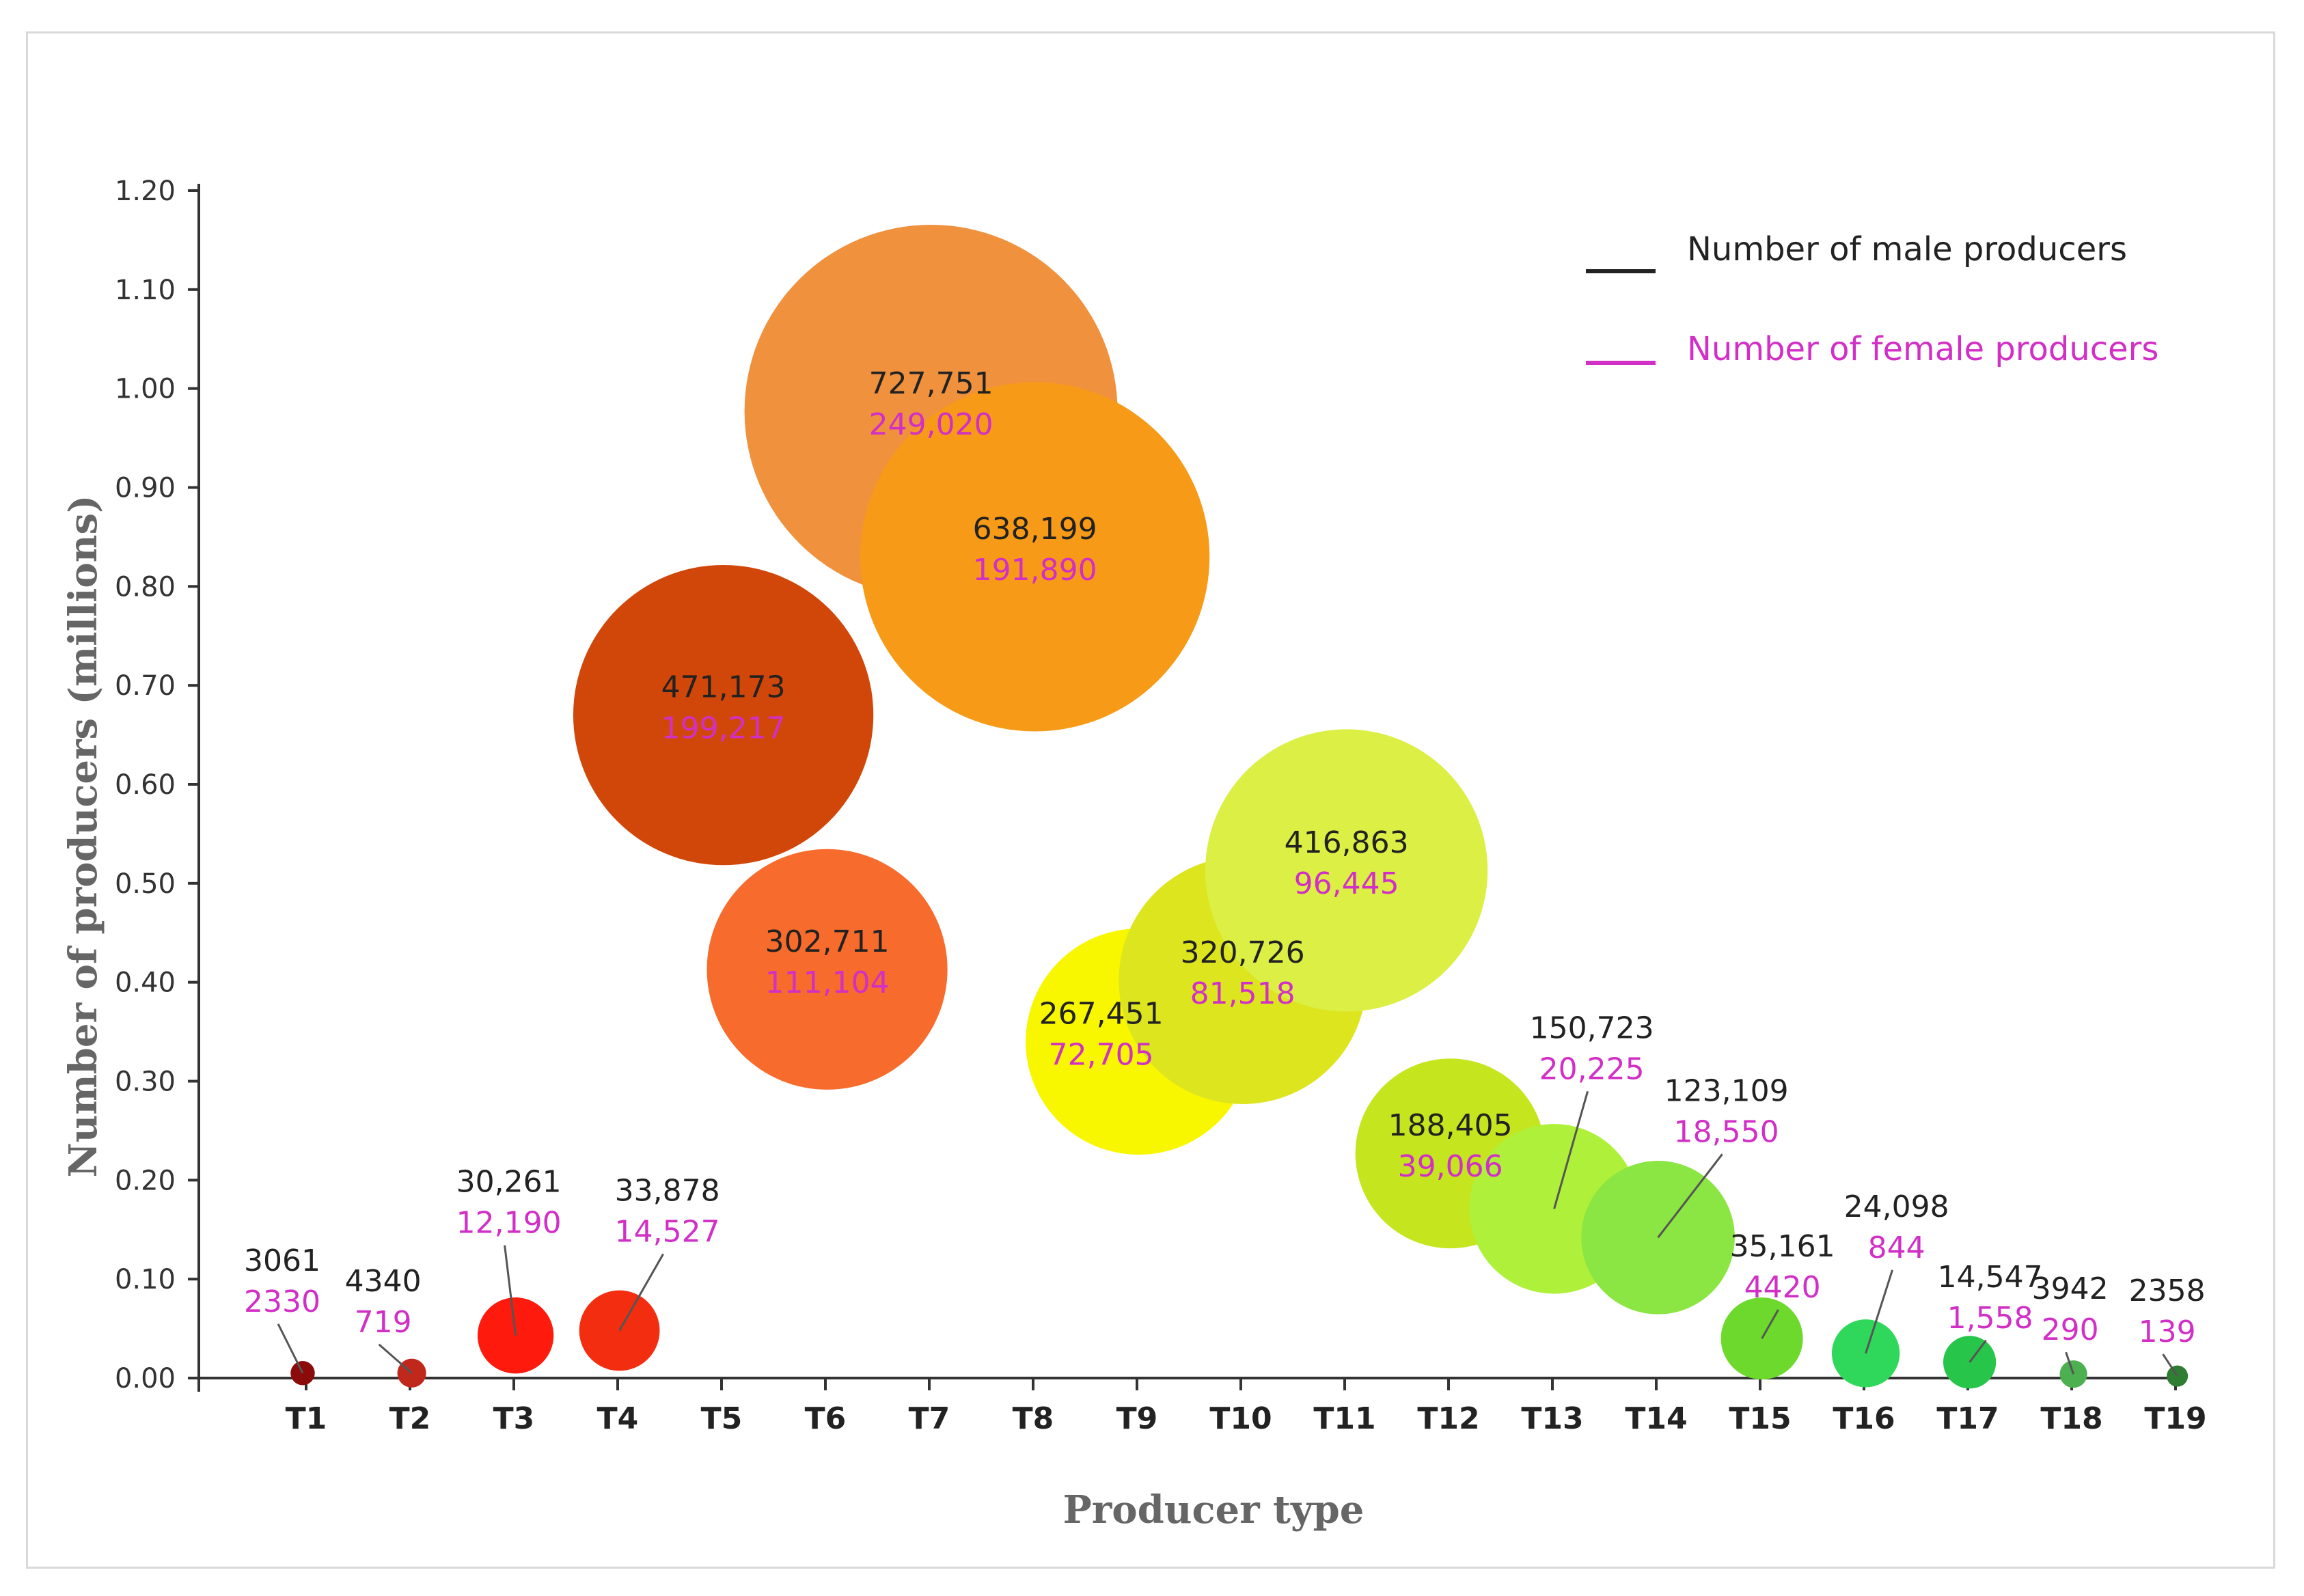 This screenshot has height=1596, width=2304. What do you see at coordinates (1033, 1418) in the screenshot?
I see `x-tick-label: T8` at bounding box center [1033, 1418].